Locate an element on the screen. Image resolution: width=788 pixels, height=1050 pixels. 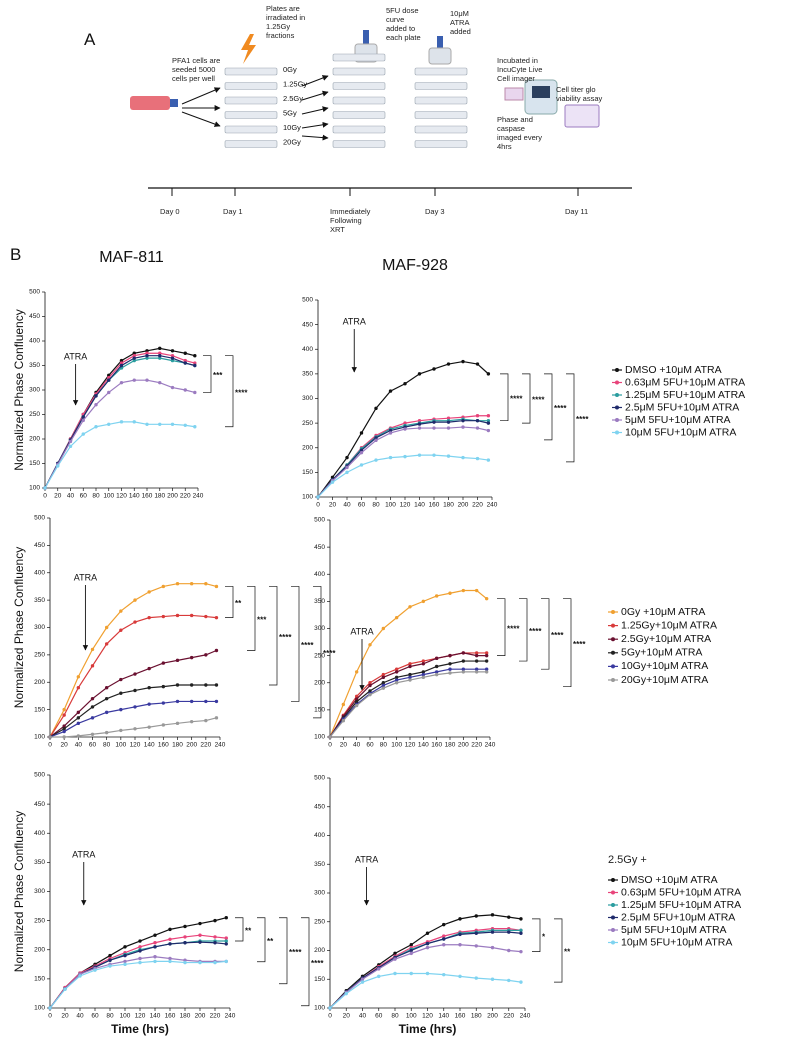
arrow is located at coordinates (315, 95).